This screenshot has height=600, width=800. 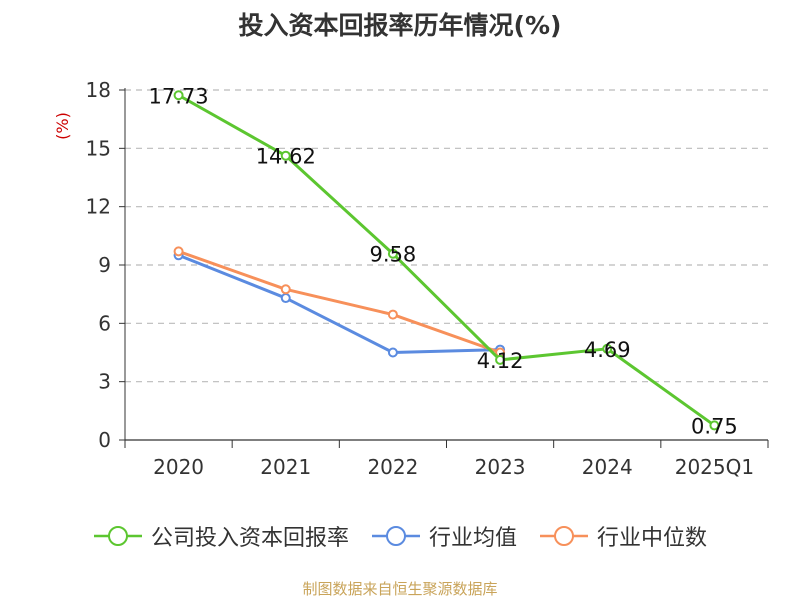 What do you see at coordinates (472, 538) in the screenshot?
I see `legend-label: 行业均值` at bounding box center [472, 538].